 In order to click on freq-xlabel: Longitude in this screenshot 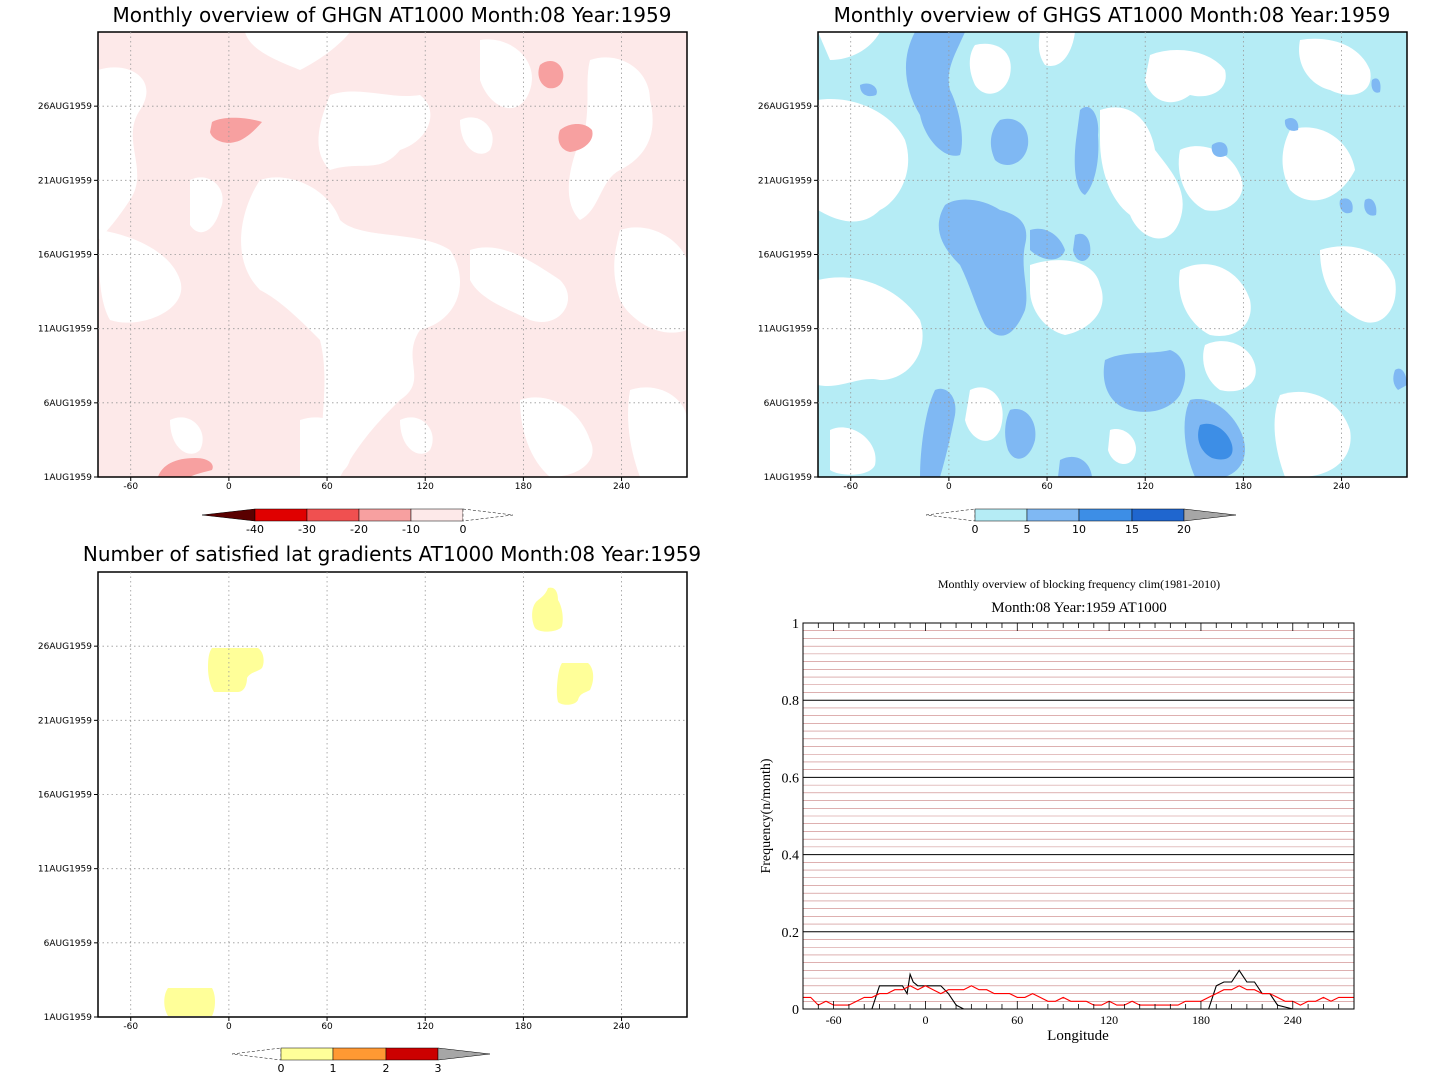, I will do `click(1078, 1036)`.